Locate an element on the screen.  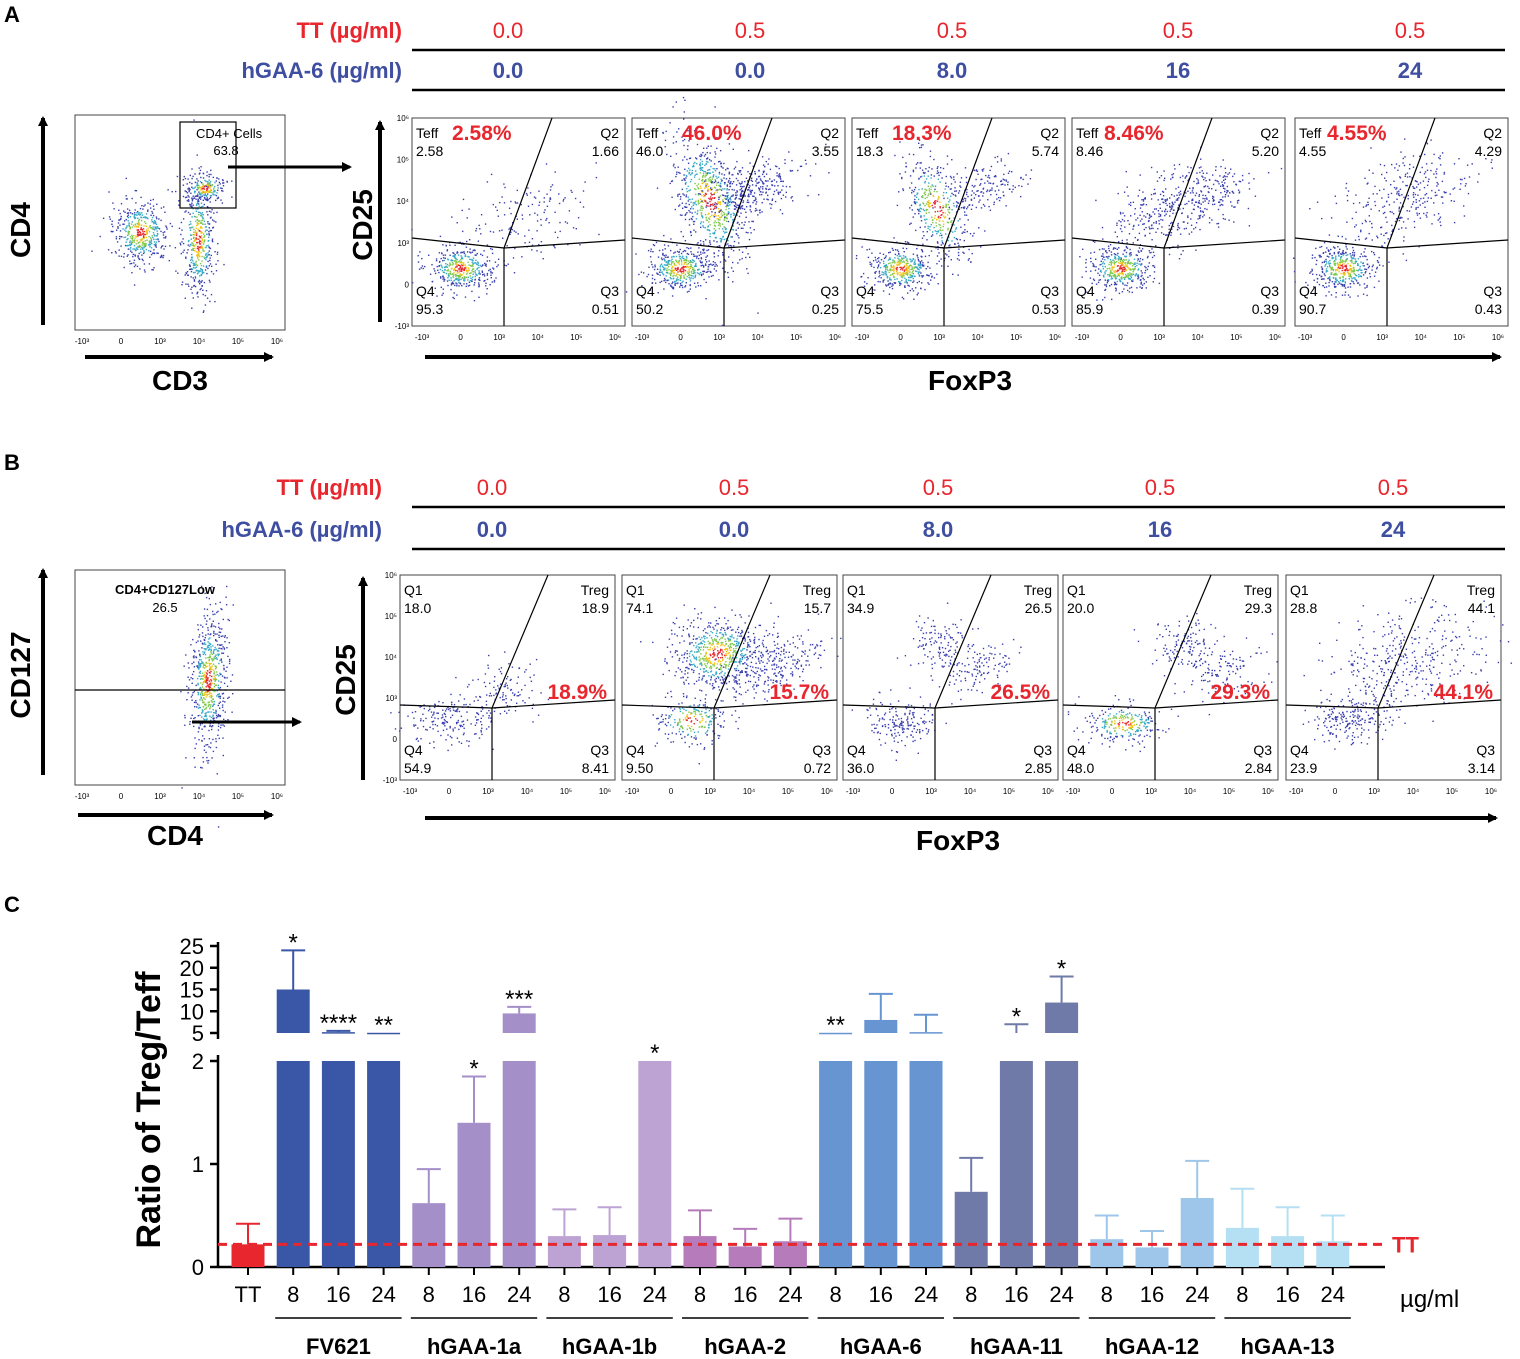
x-tick: 0 is located at coordinates (121, 341).